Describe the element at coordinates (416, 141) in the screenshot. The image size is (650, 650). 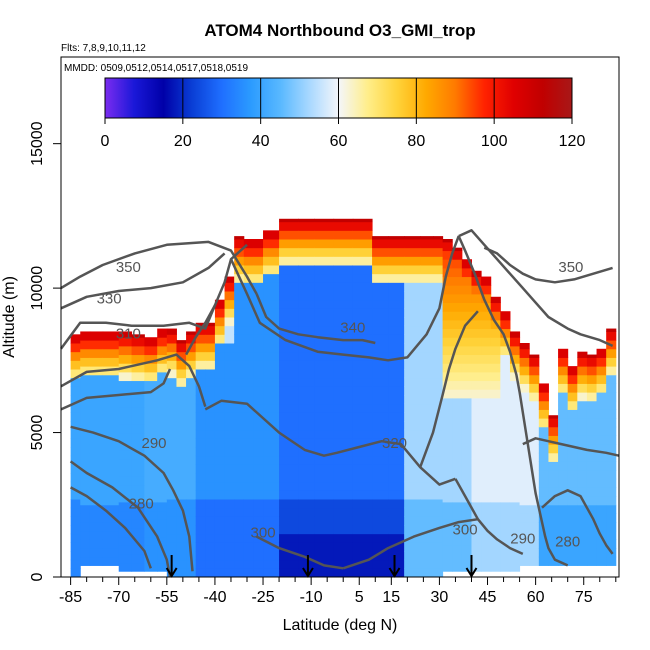
I see `colorbar-tick-label: 80` at that location.